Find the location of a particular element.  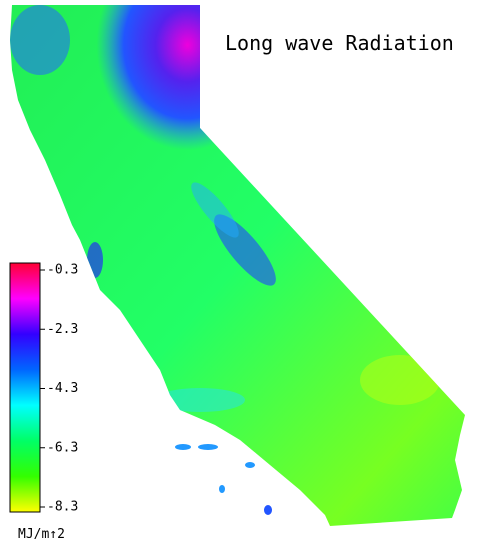

colorbar-tick-label: -0.3 is located at coordinates (62, 270).